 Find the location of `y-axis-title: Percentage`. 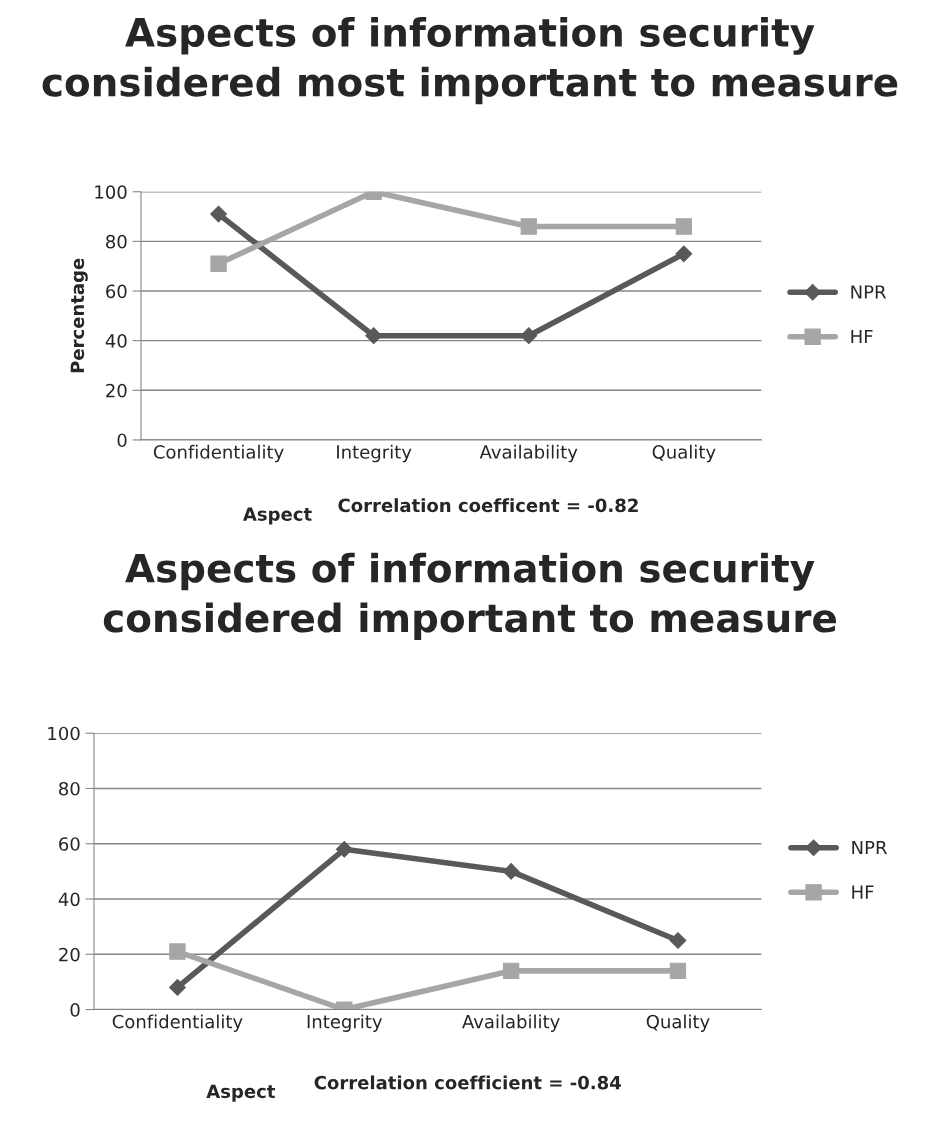

y-axis-title: Percentage is located at coordinates (79, 315).